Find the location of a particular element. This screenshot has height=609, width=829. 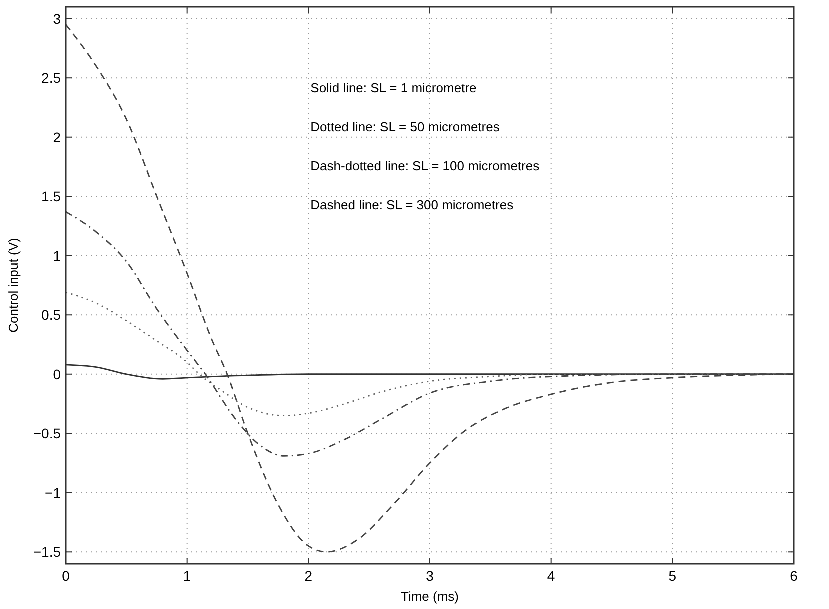

y-tick-label: 2 is located at coordinates (57, 137).